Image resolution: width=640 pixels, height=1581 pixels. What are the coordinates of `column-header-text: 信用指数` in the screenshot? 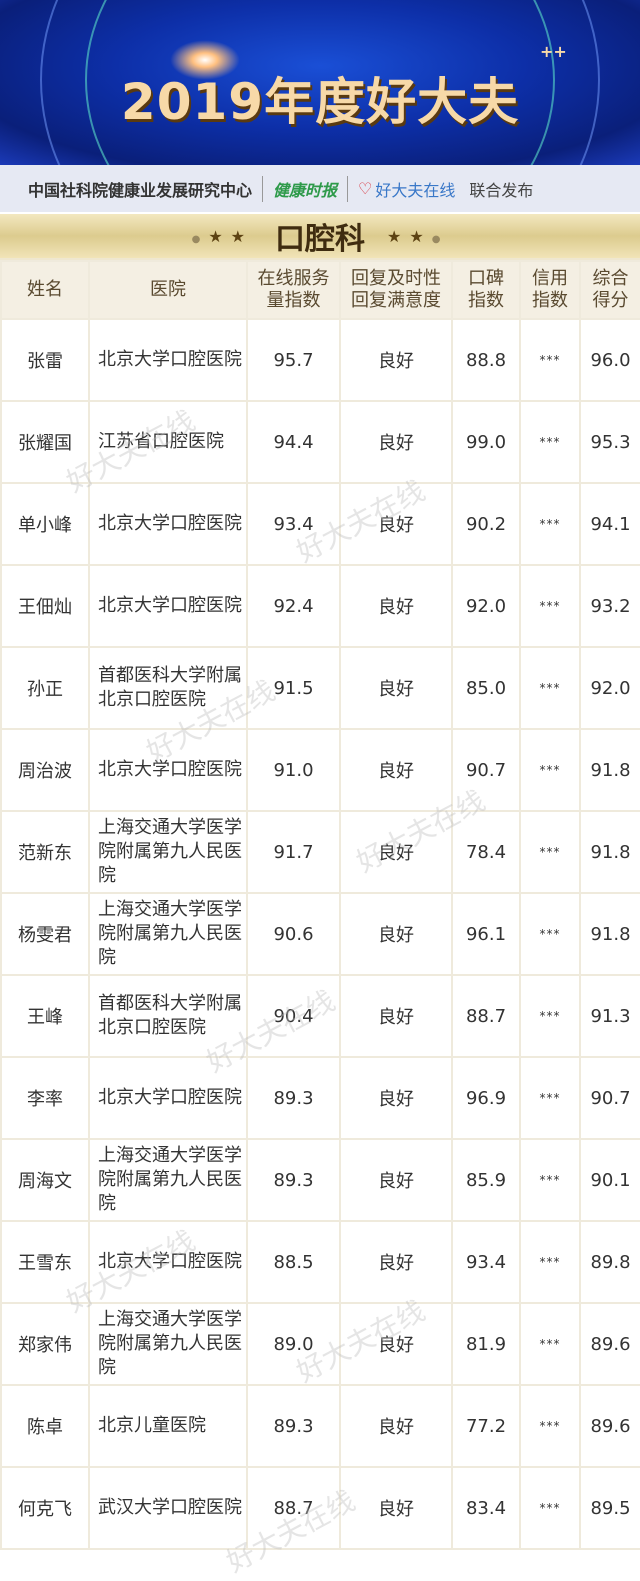 It's located at (549, 289).